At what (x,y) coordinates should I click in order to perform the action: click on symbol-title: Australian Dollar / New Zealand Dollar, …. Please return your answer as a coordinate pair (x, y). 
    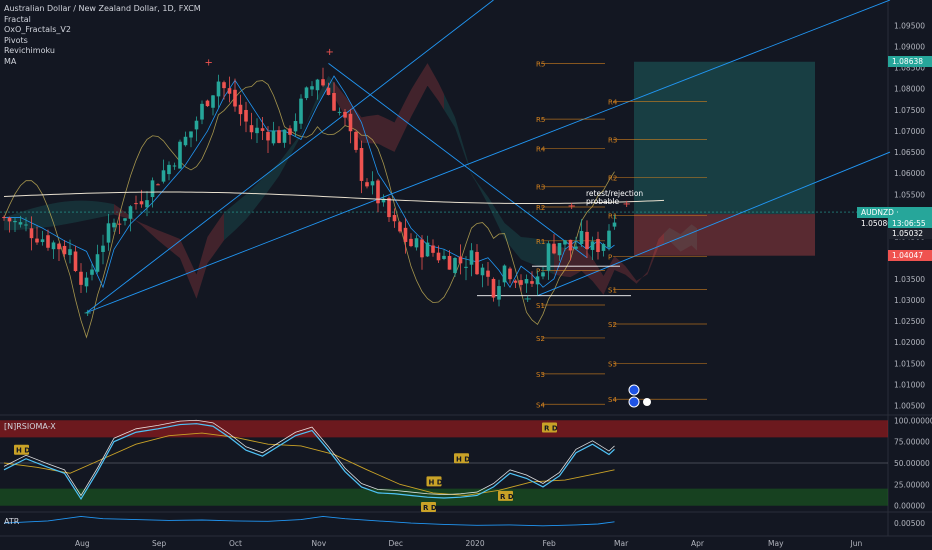
    Looking at the image, I should click on (102, 8).